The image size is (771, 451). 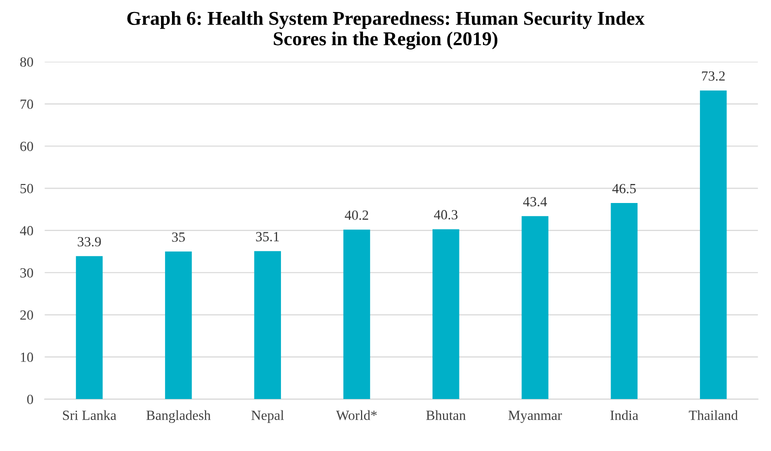 I want to click on x-tick-label: World*, so click(x=356, y=415).